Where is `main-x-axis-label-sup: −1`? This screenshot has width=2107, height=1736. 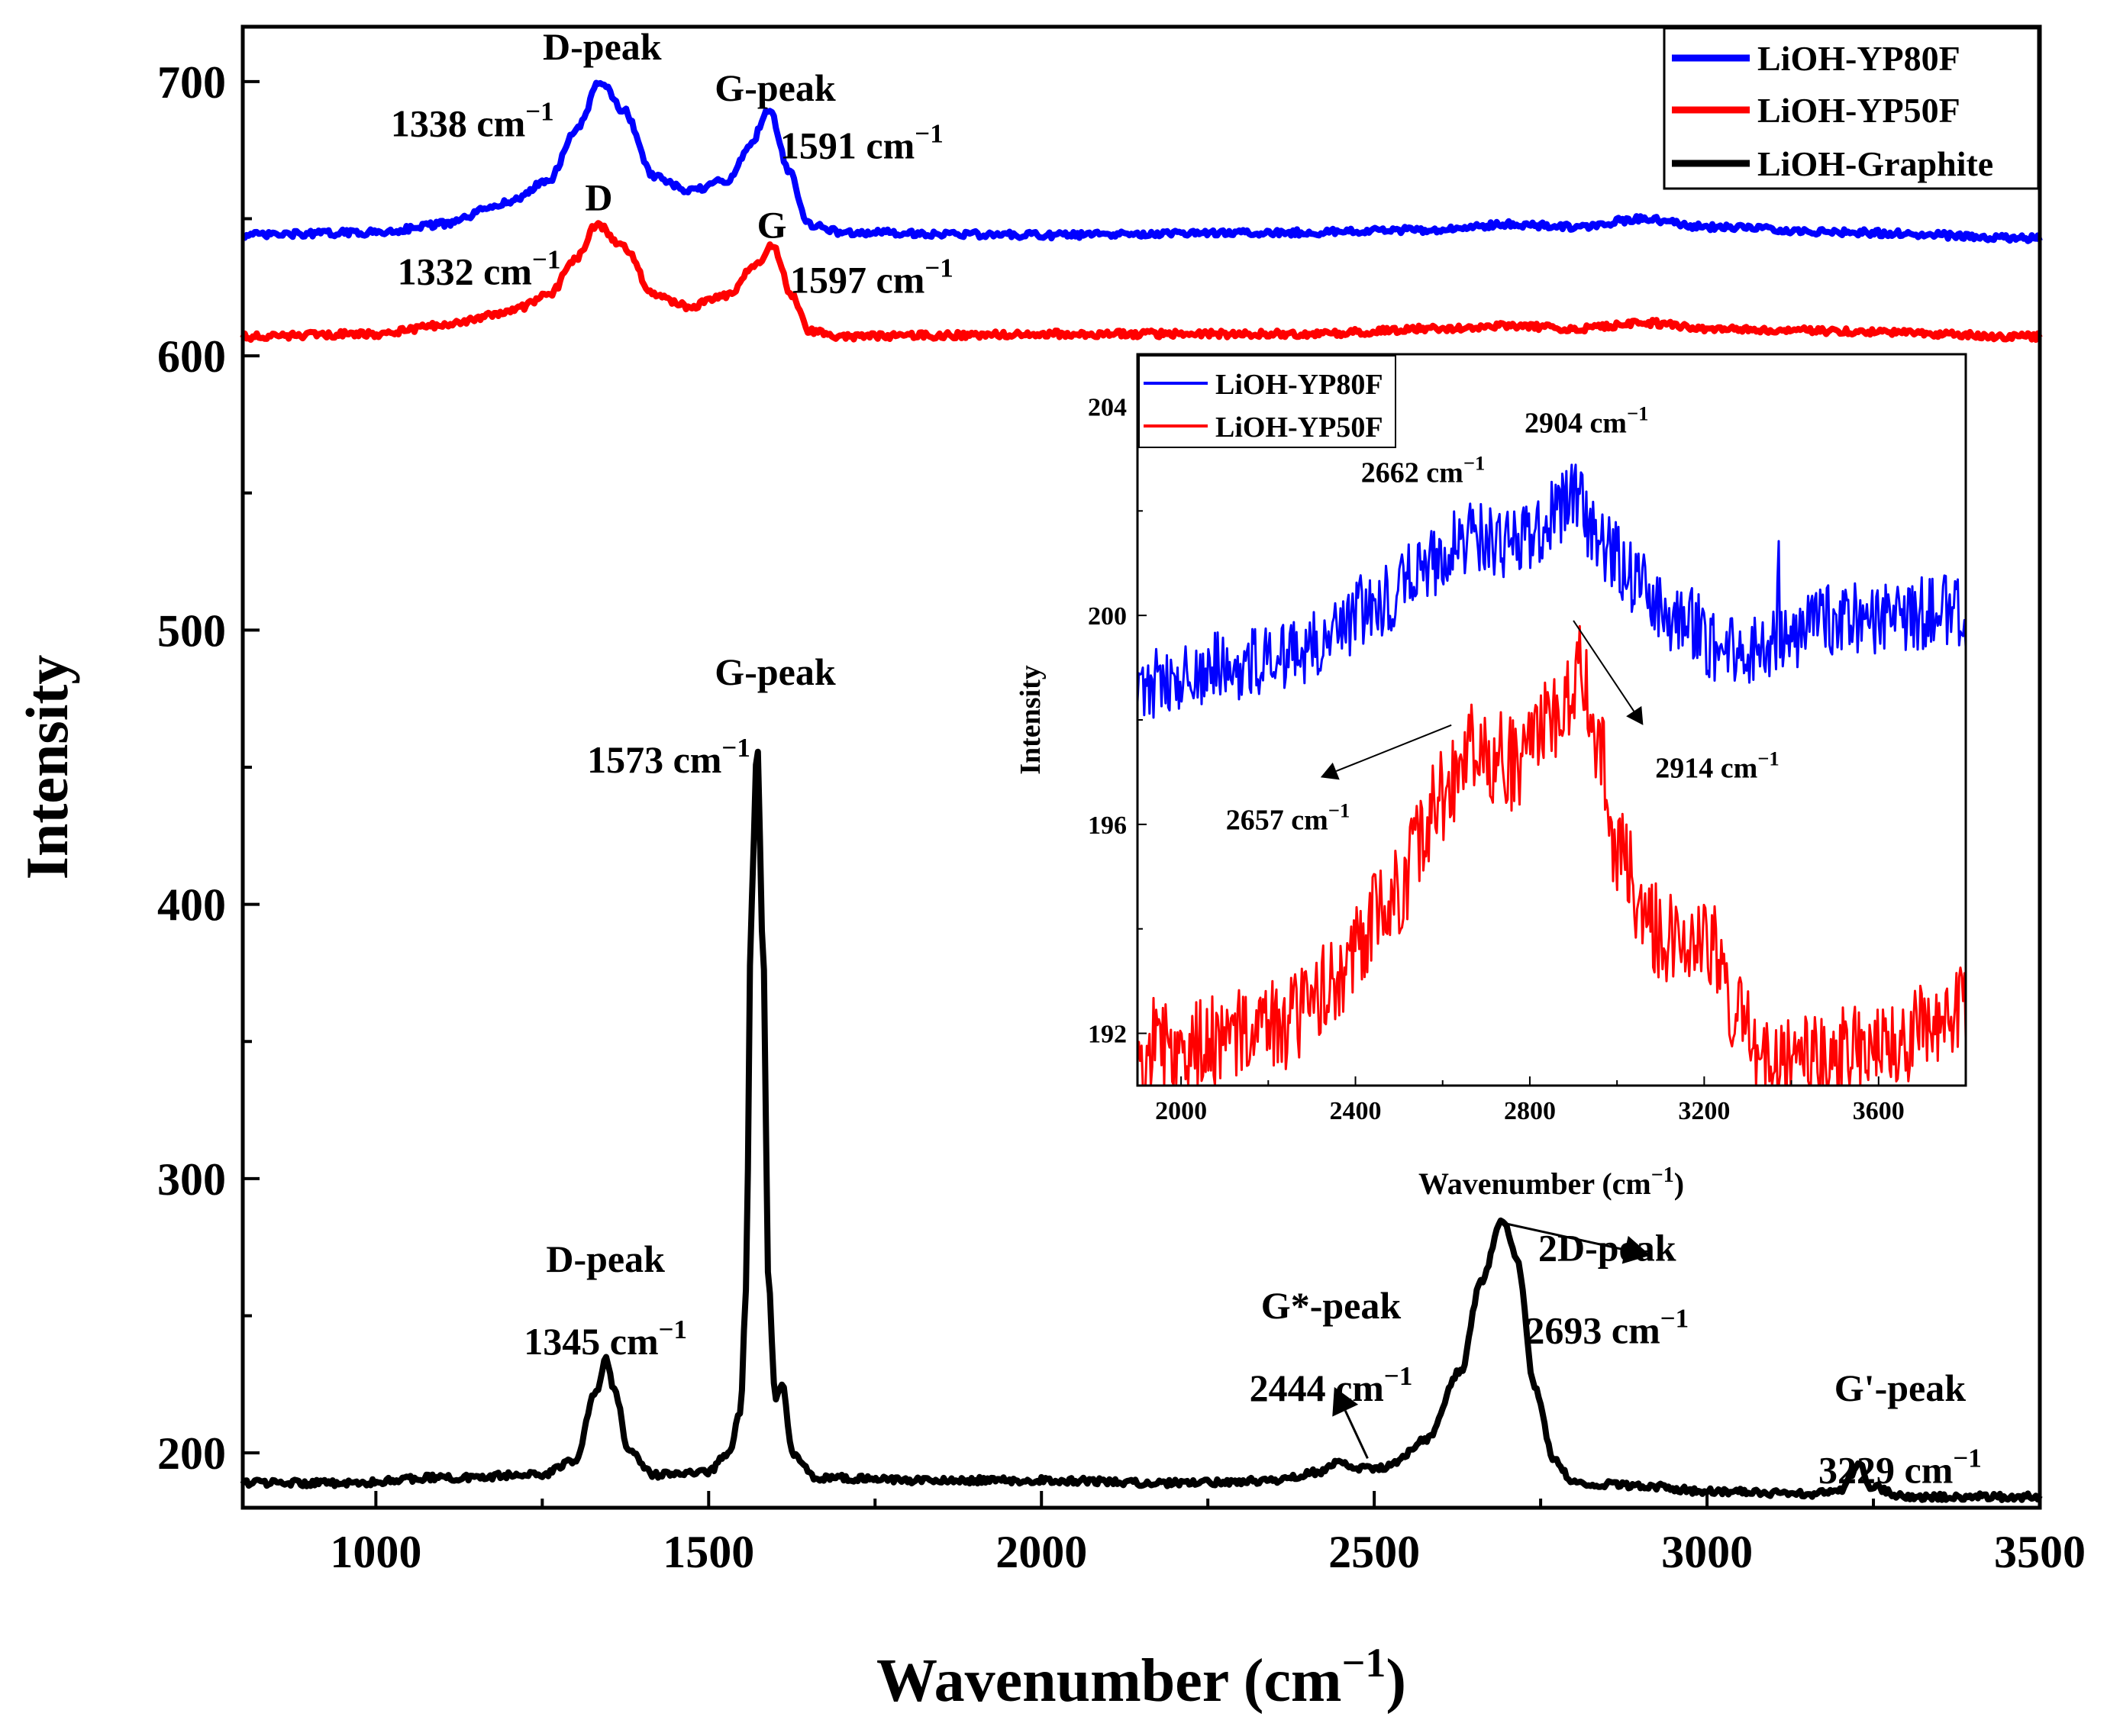
main-x-axis-label-sup: −1 is located at coordinates (1364, 1663).